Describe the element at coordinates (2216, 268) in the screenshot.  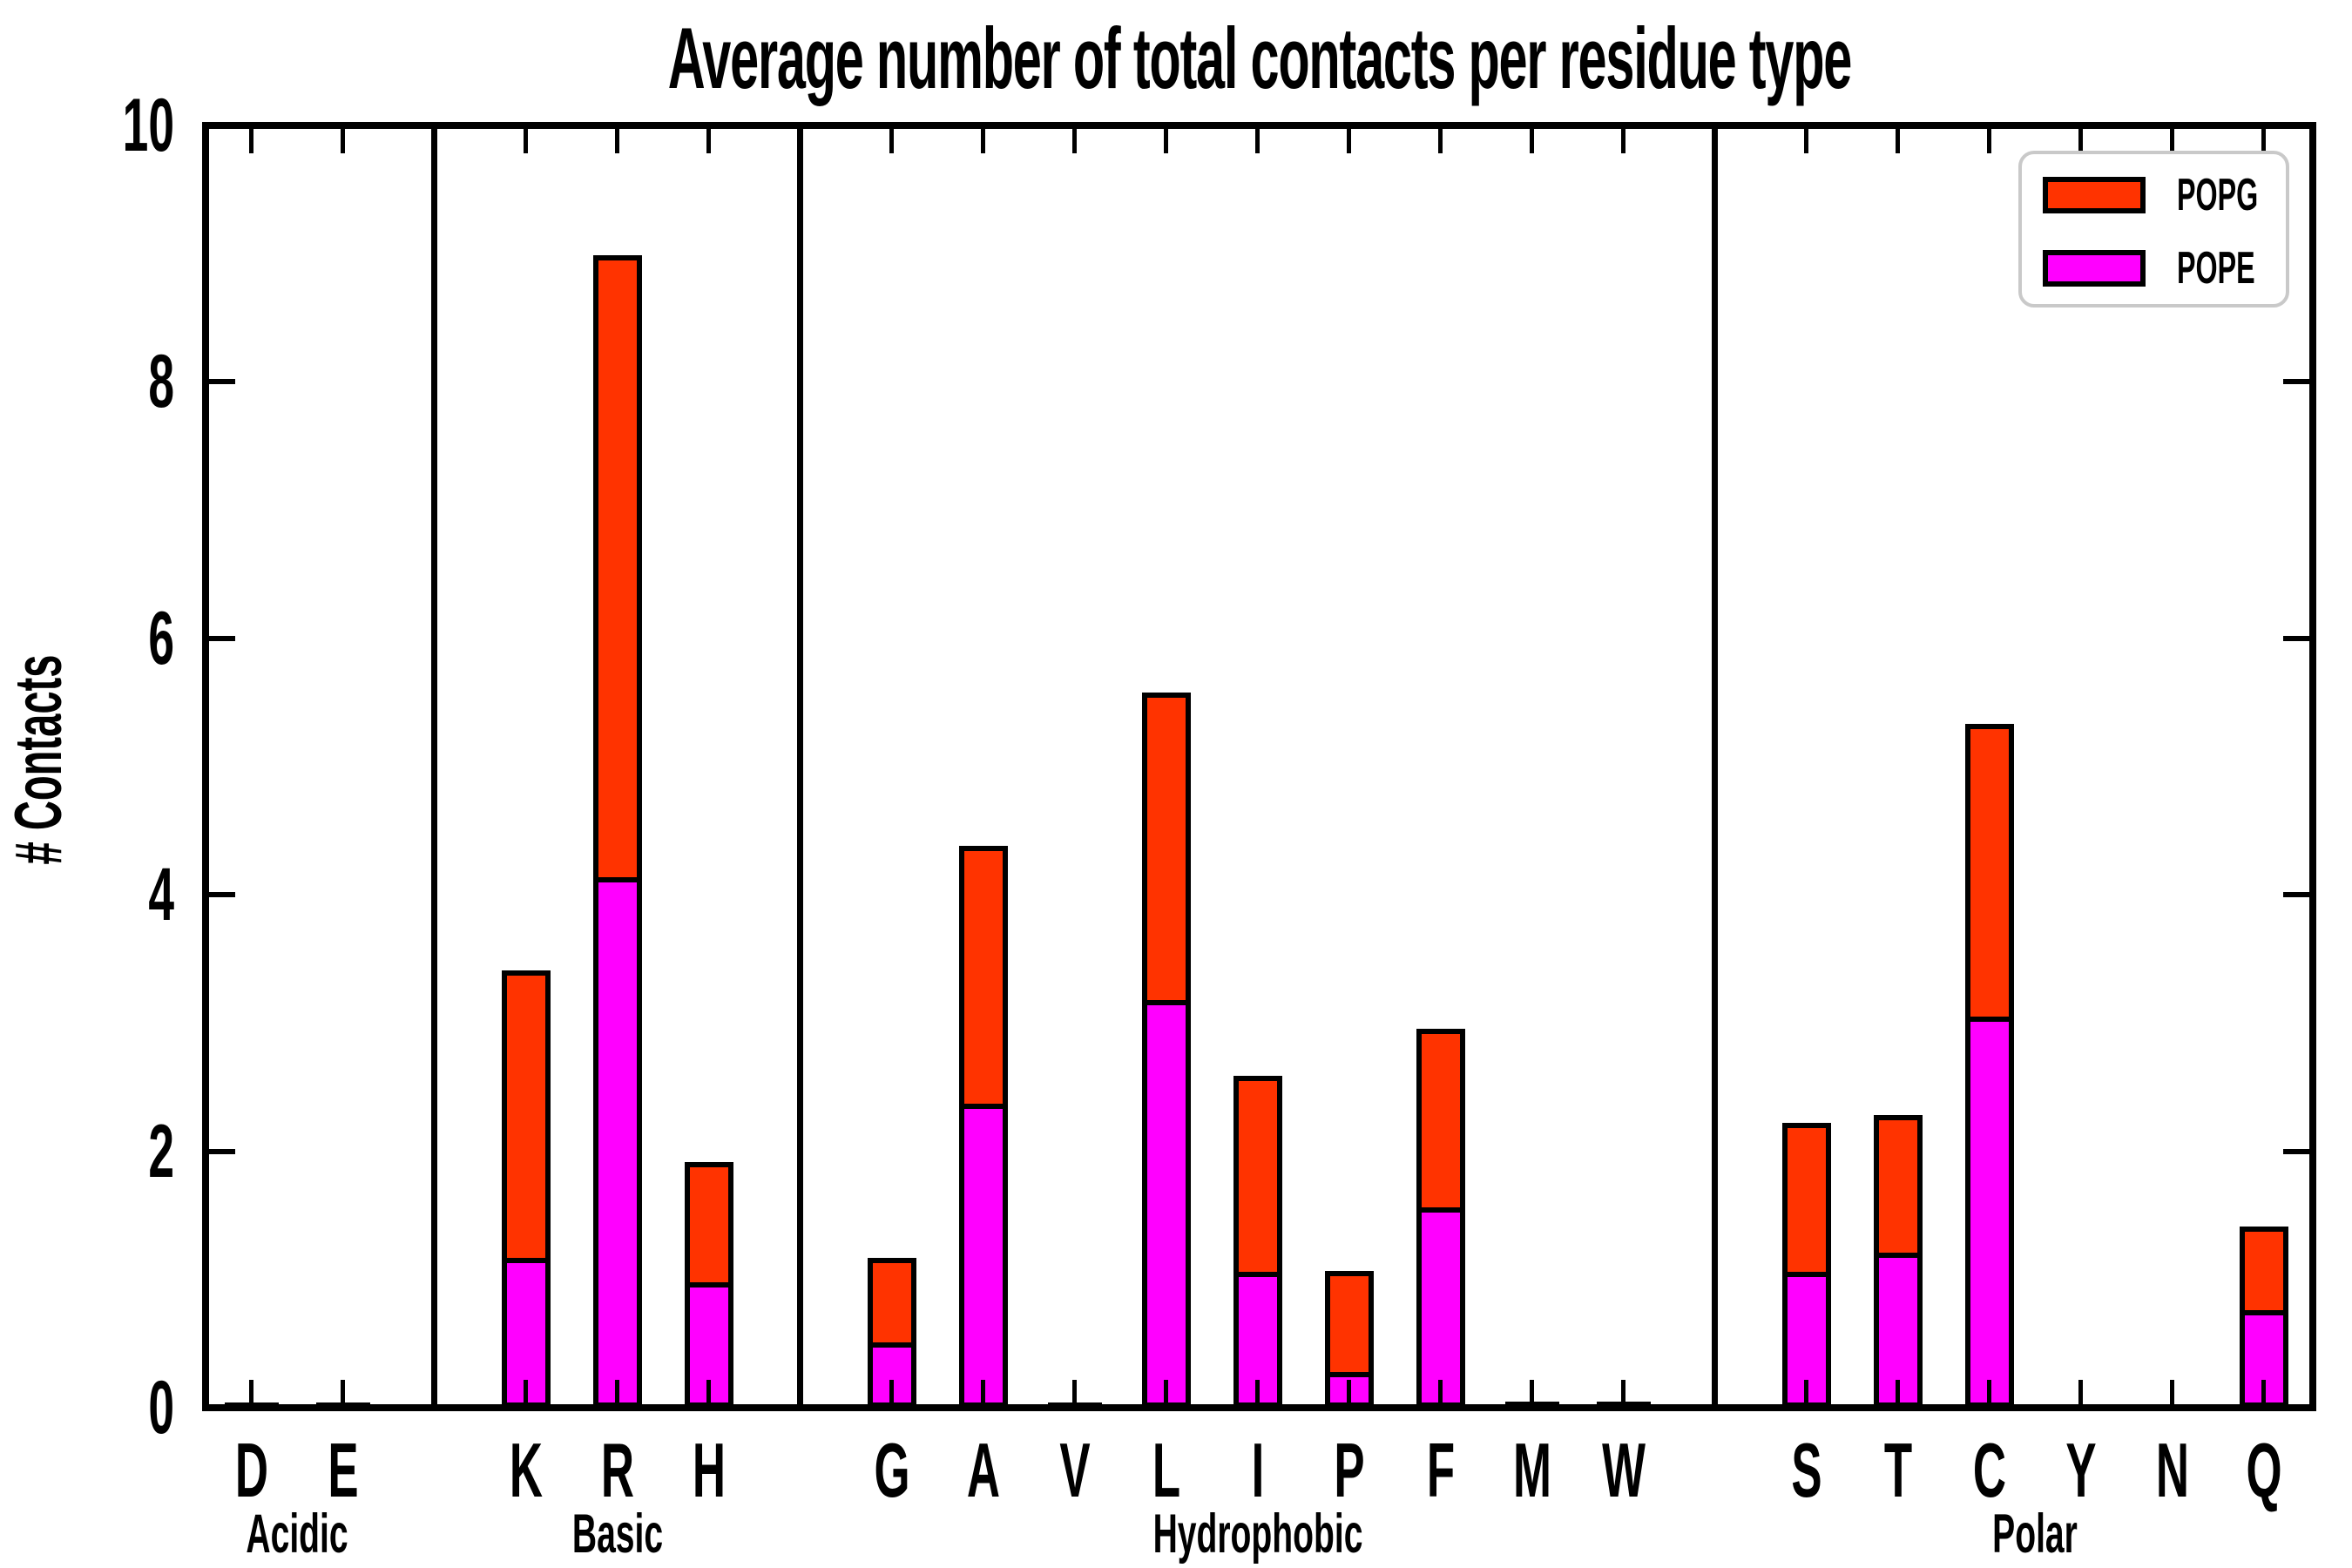
I see `legend-label-pope: POPE` at that location.